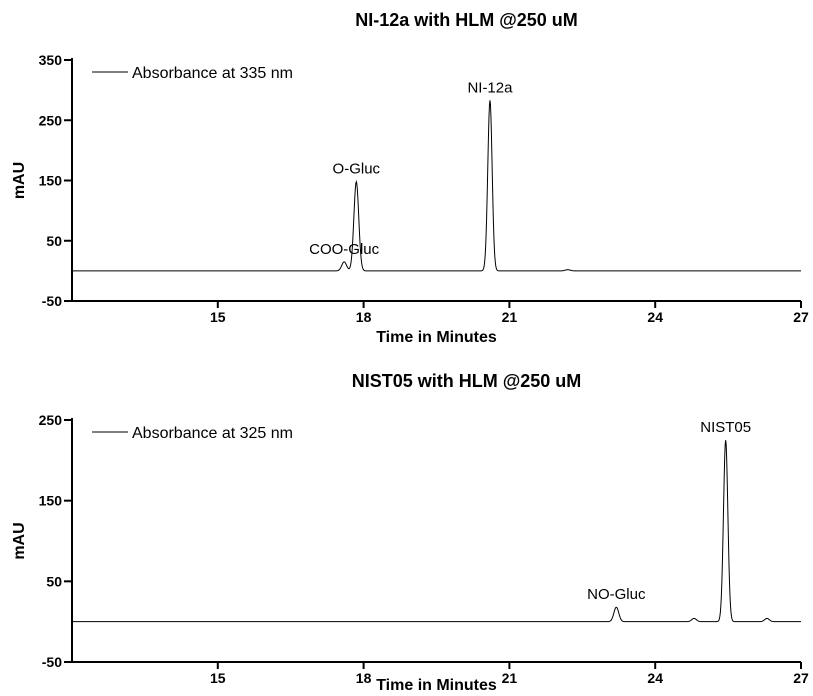  I want to click on peak-label: NO-Gluc, so click(616, 594).